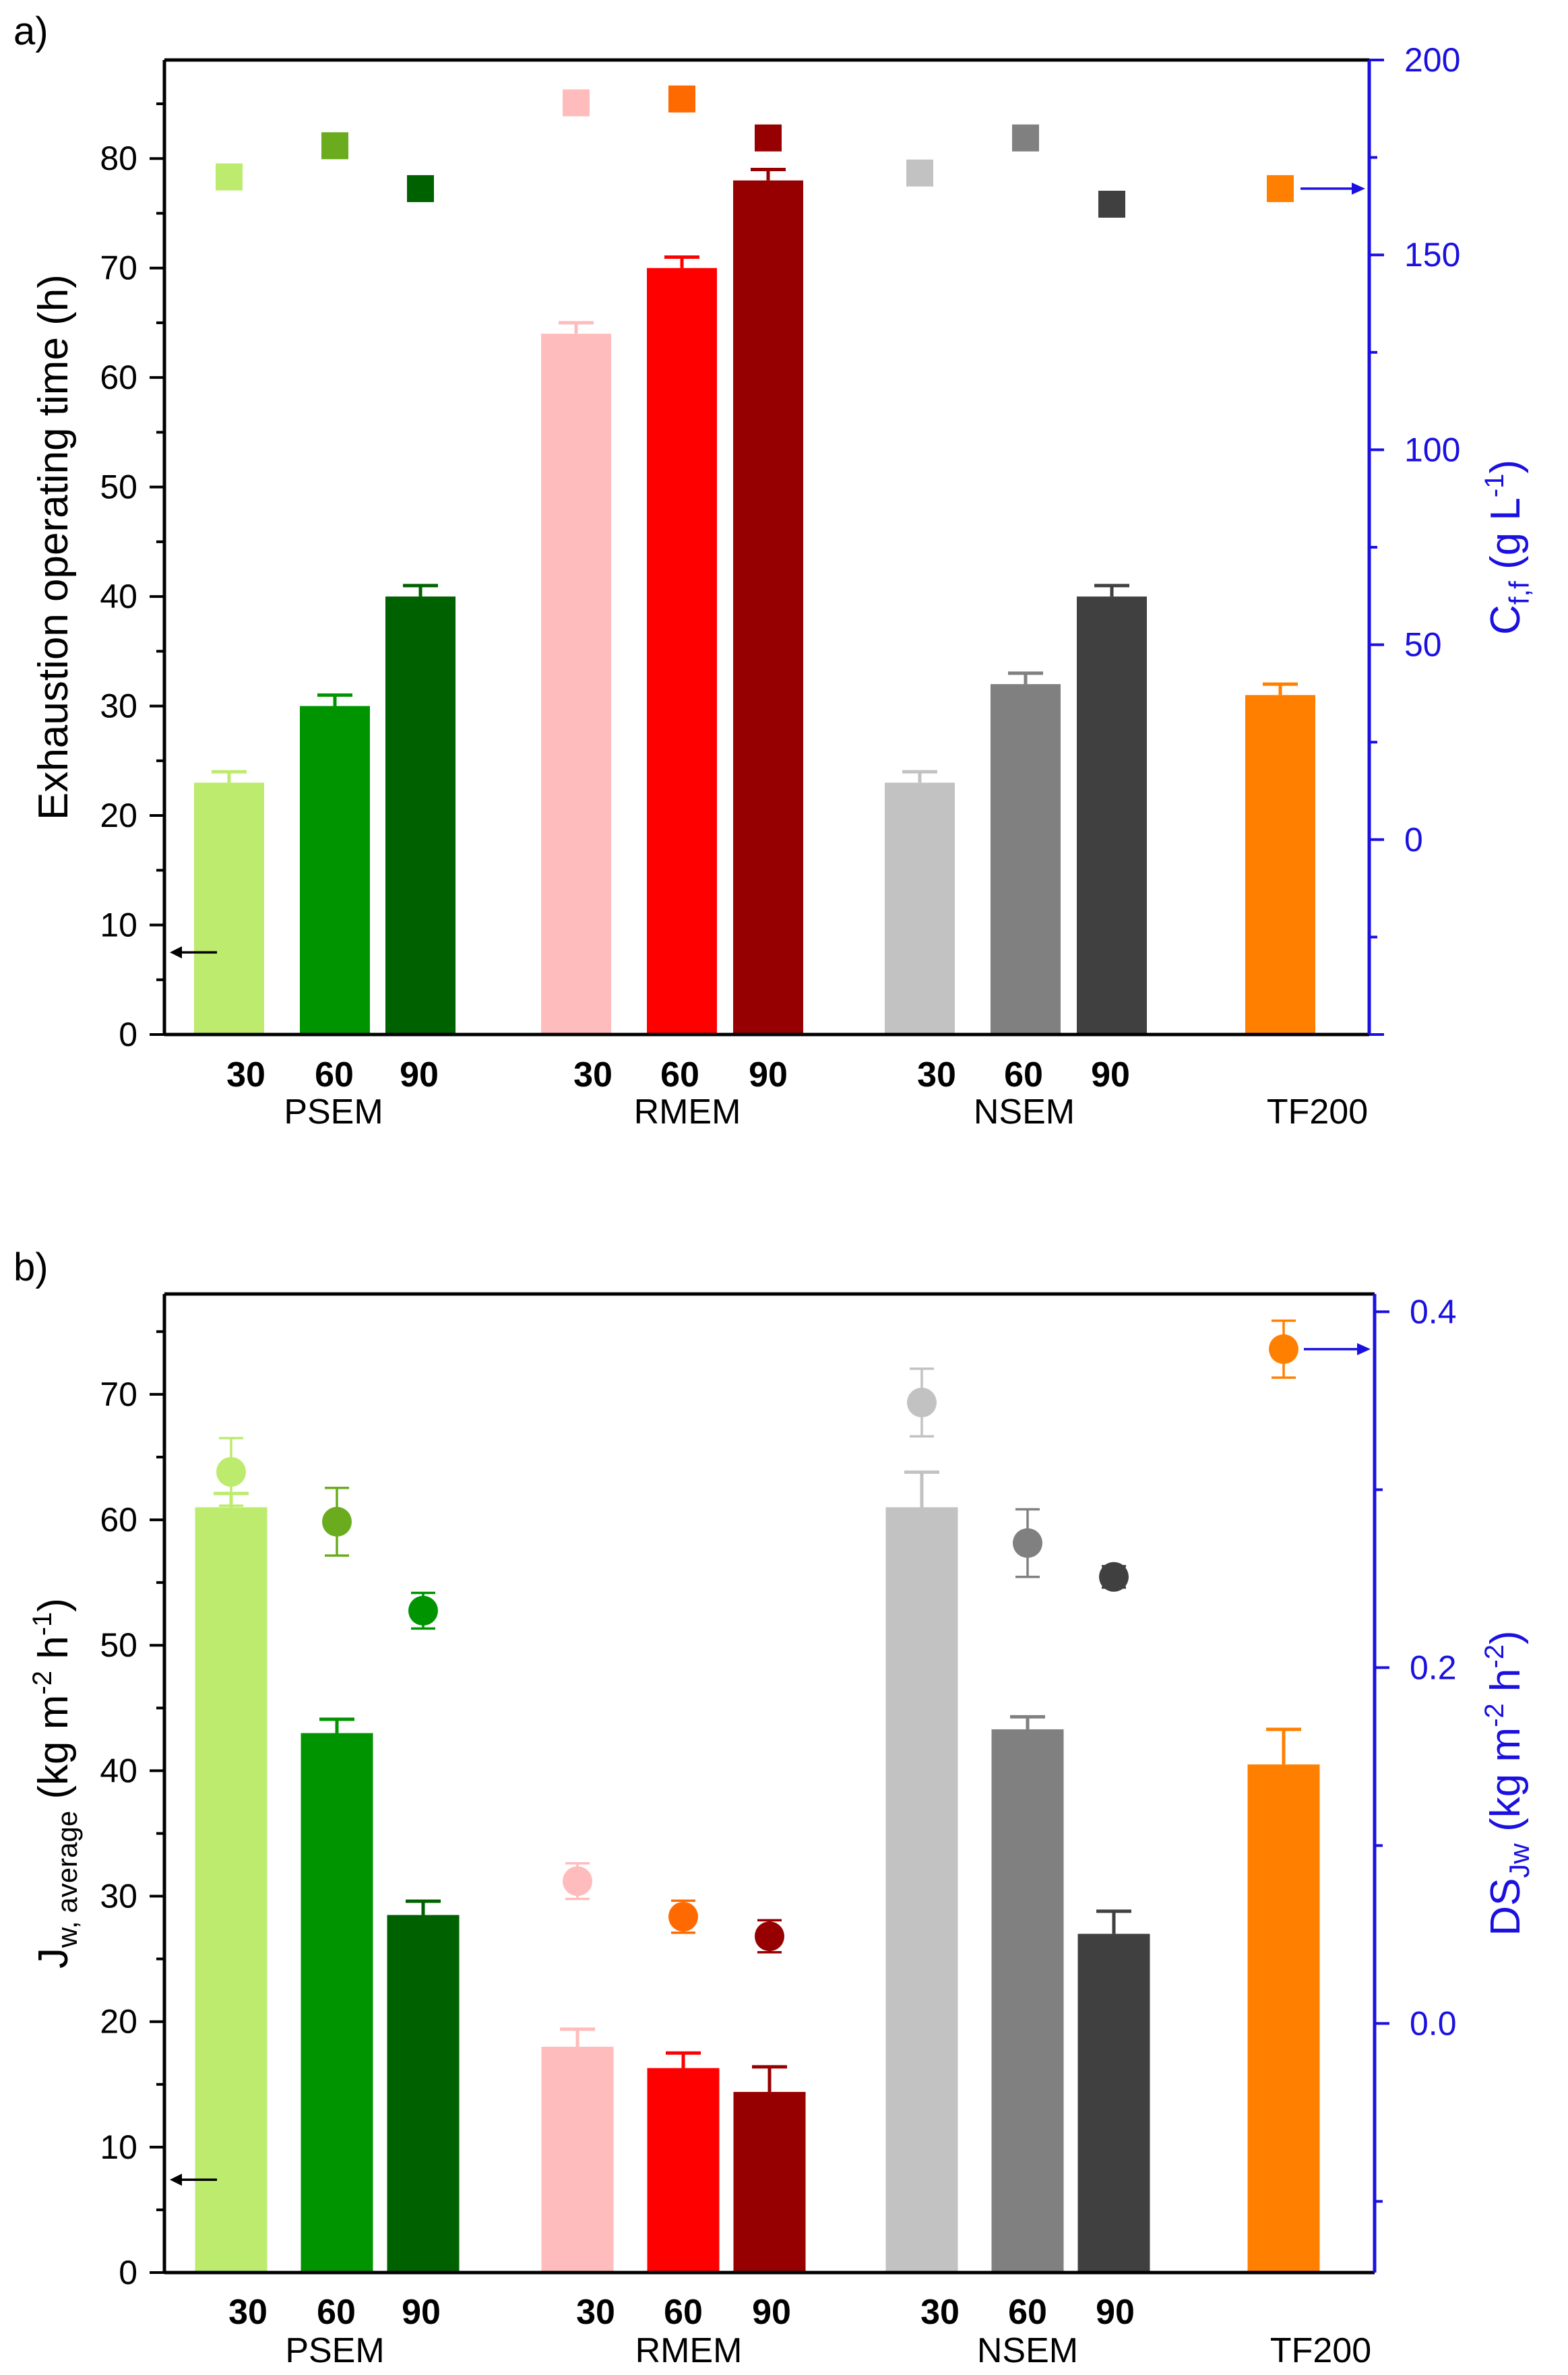 Image resolution: width=1568 pixels, height=2375 pixels. I want to click on panel-label: b), so click(31, 1267).